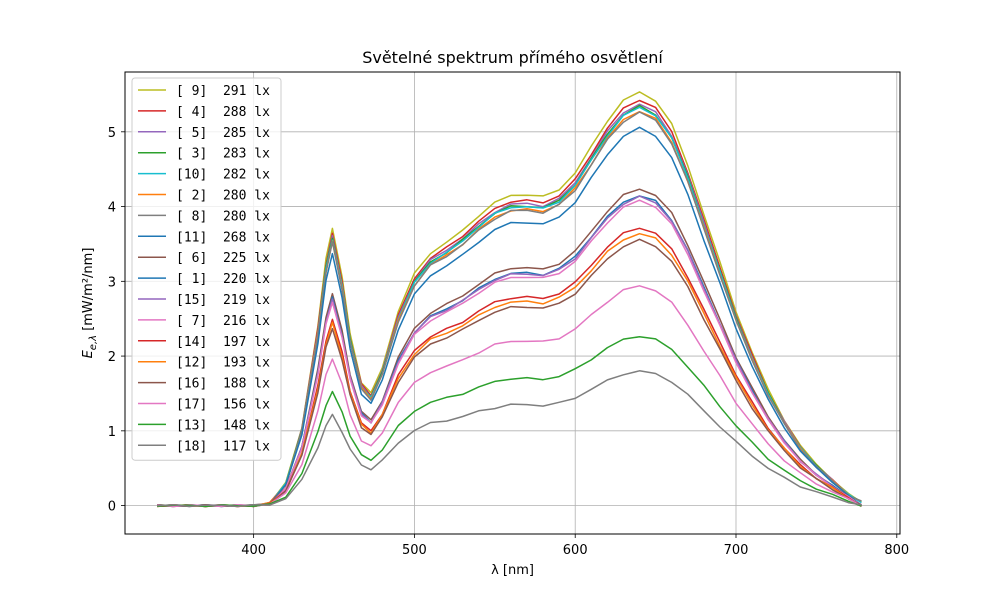 This screenshot has height=600, width=1000. Describe the element at coordinates (112, 357) in the screenshot. I see `y-tick-label: 2` at that location.